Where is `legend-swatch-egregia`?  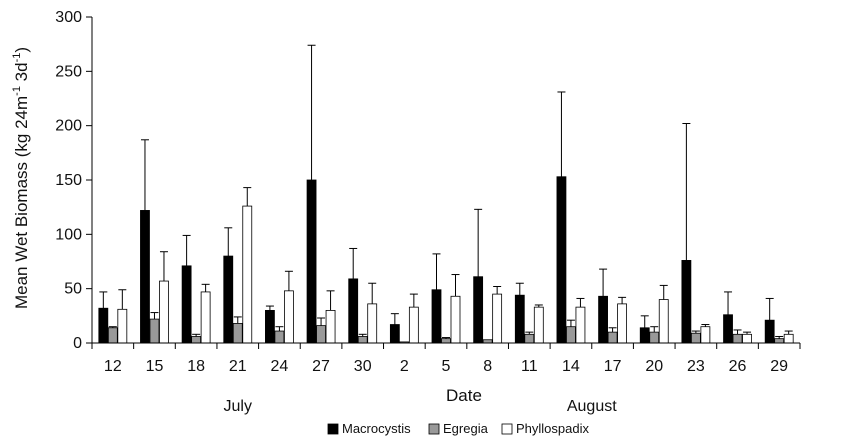 legend-swatch-egregia is located at coordinates (434, 429).